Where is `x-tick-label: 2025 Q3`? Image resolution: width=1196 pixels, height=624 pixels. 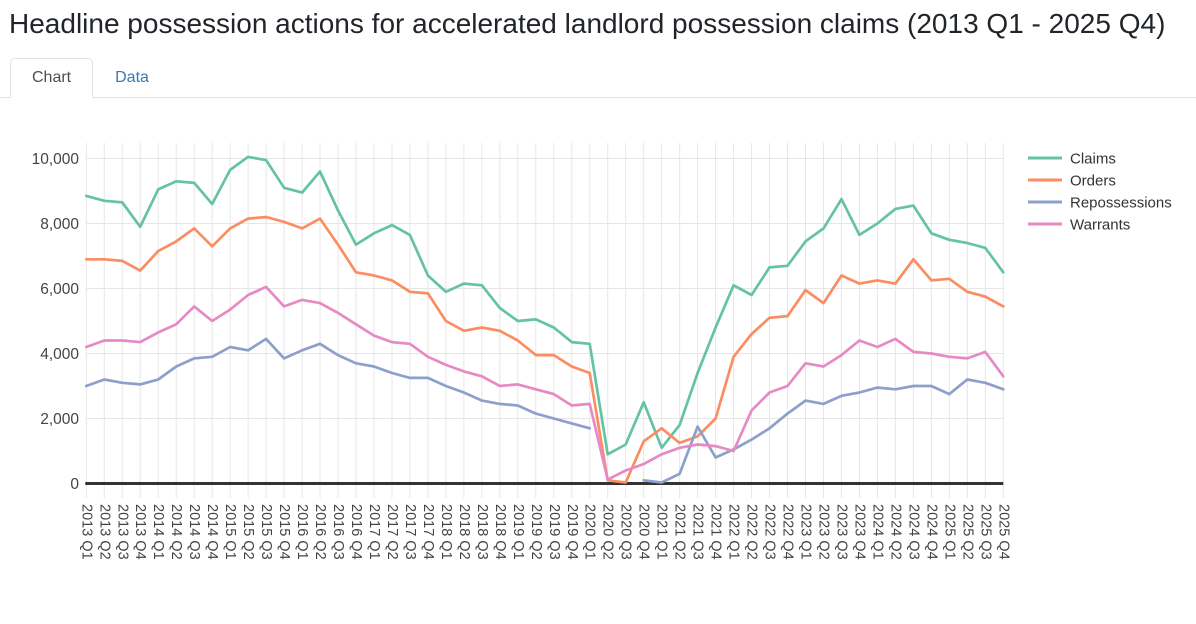
x-tick-label: 2025 Q3 is located at coordinates (985, 532).